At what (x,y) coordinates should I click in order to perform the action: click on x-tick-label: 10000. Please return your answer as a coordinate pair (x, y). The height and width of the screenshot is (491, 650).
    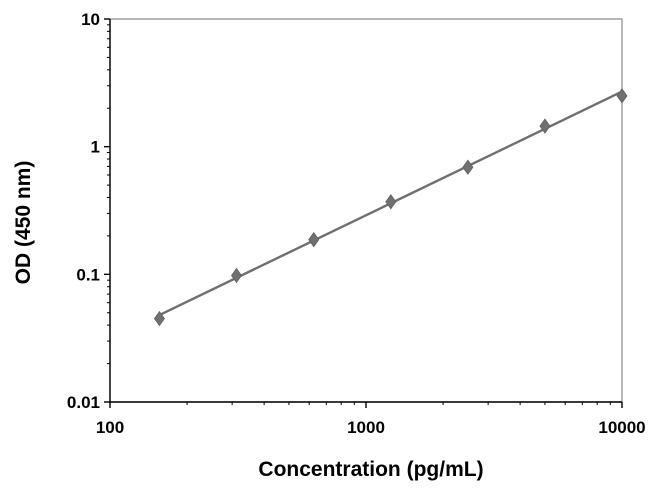
    Looking at the image, I should click on (621, 427).